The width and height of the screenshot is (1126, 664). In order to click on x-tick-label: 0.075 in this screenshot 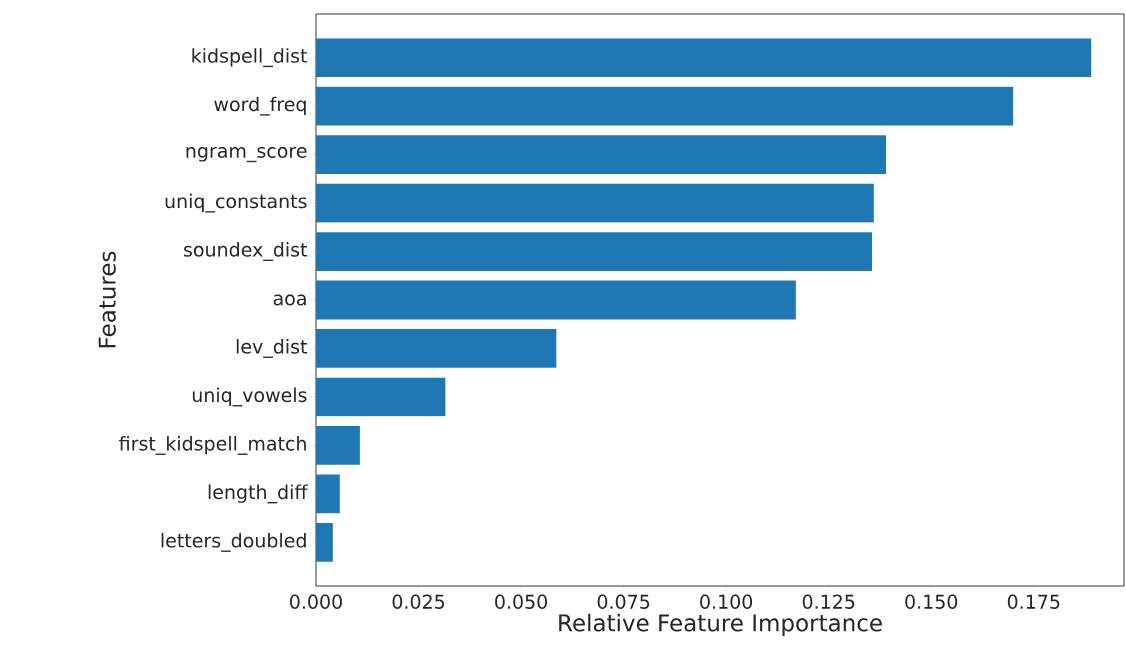, I will do `click(623, 601)`.